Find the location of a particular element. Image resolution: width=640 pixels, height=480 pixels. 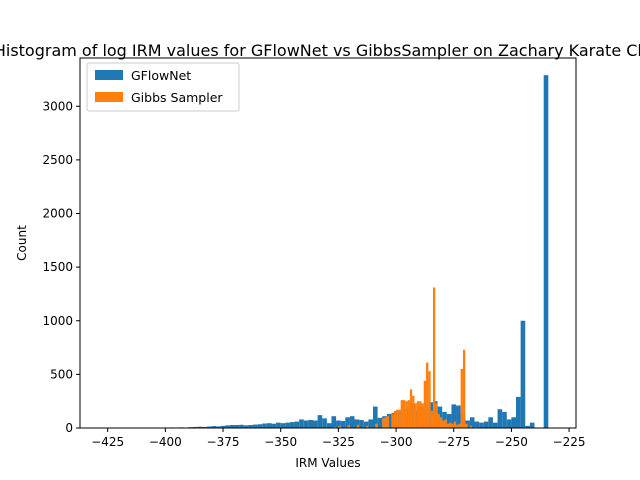

legend-label-gflownet: GFlowNet is located at coordinates (161, 75).